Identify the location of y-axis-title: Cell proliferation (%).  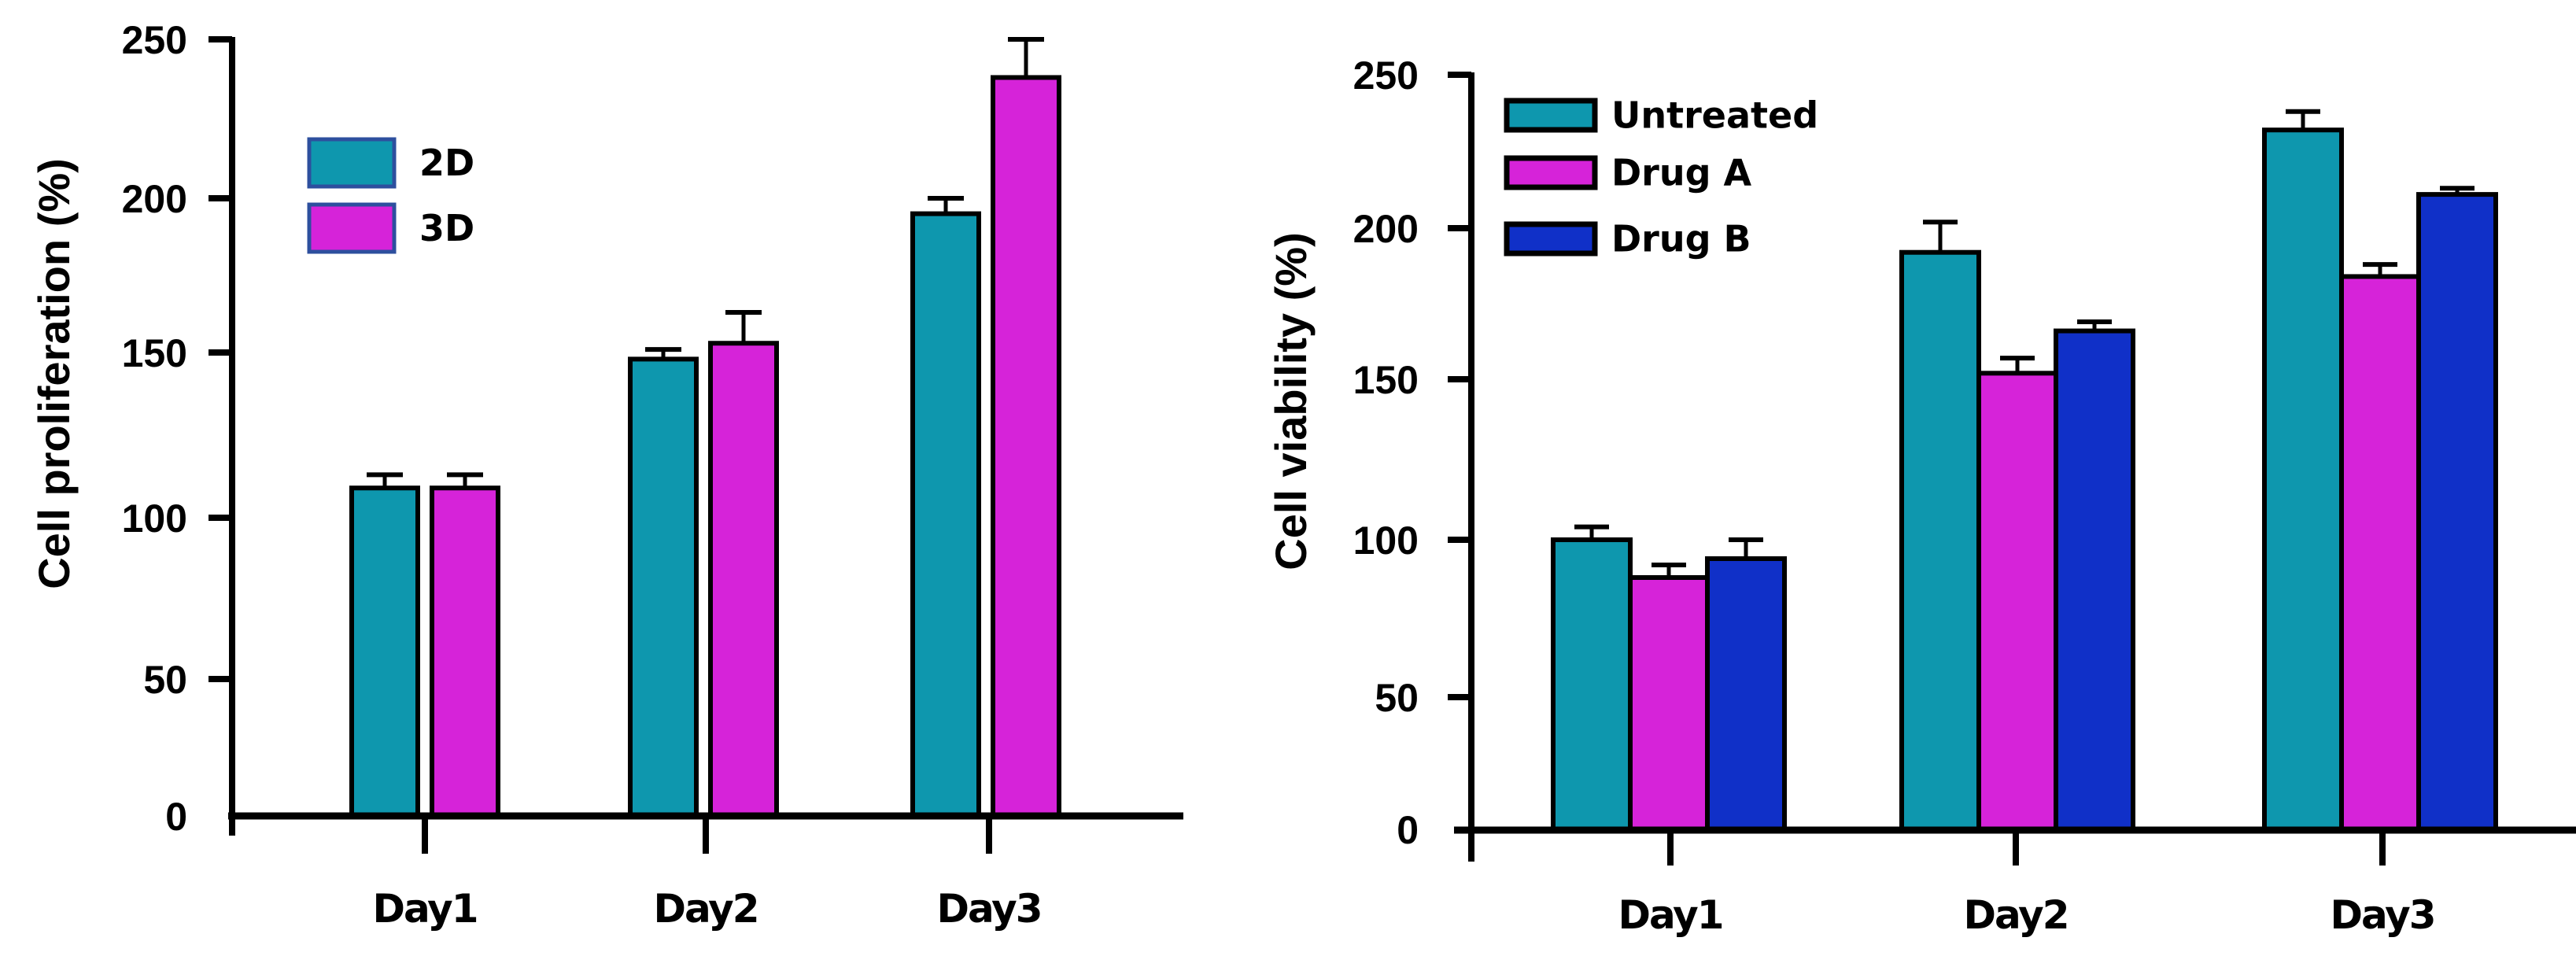
(54, 373).